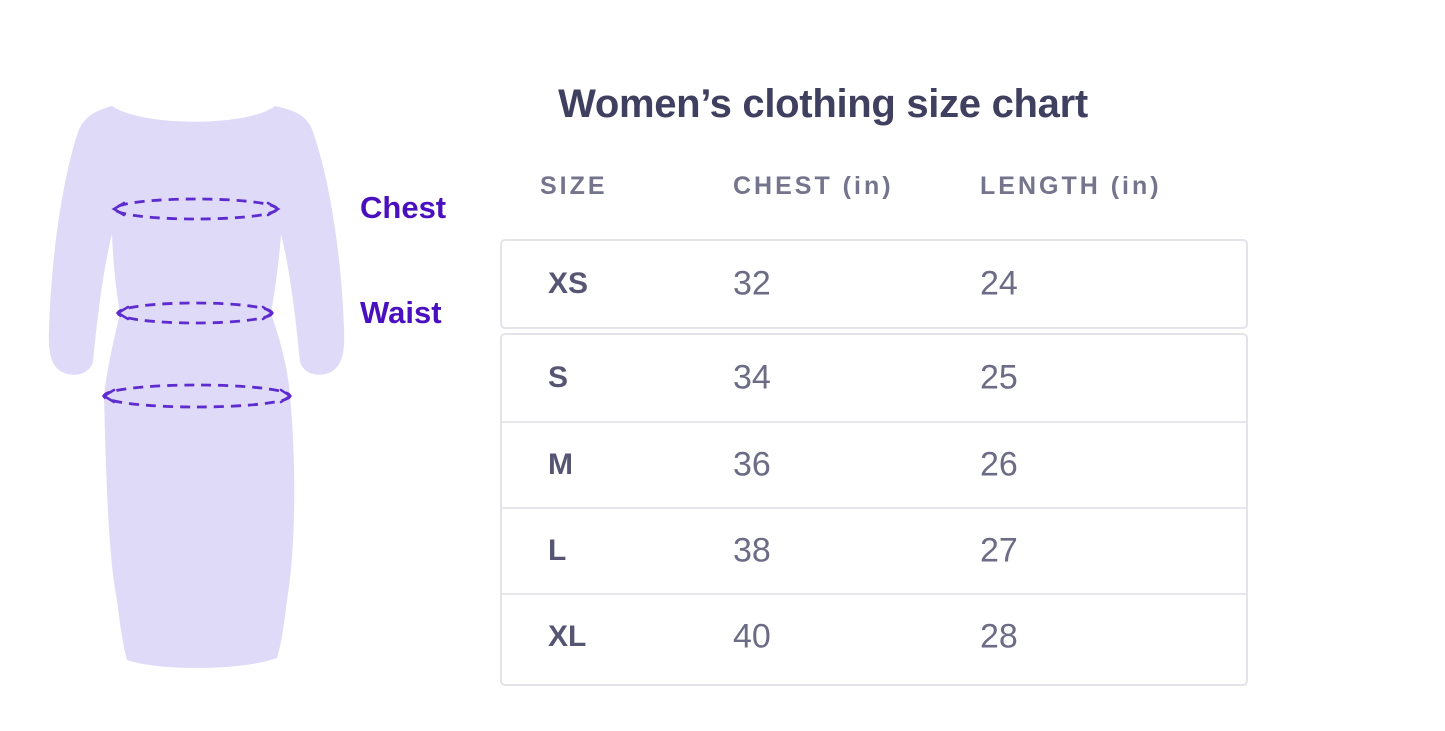  What do you see at coordinates (752, 550) in the screenshot?
I see `chest-value: 38` at bounding box center [752, 550].